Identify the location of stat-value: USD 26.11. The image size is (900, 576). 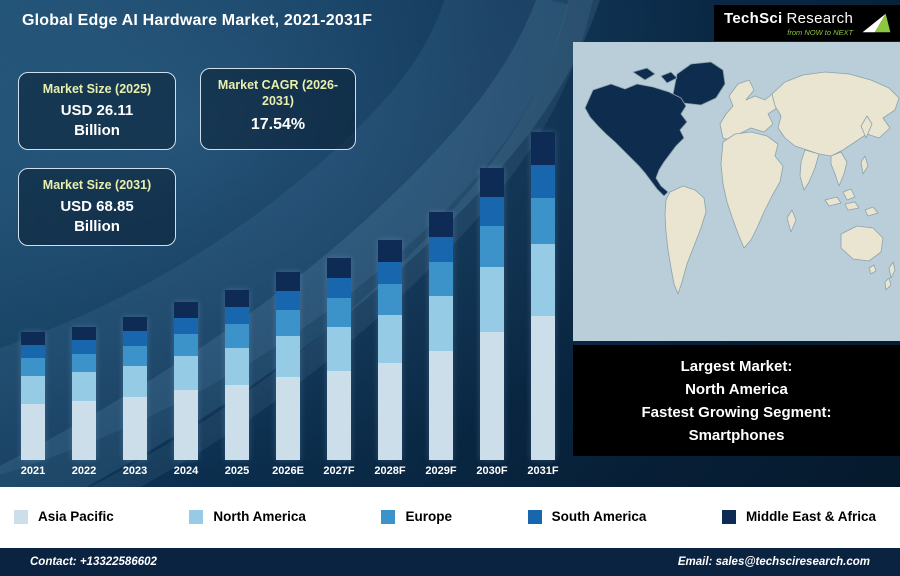
(97, 110).